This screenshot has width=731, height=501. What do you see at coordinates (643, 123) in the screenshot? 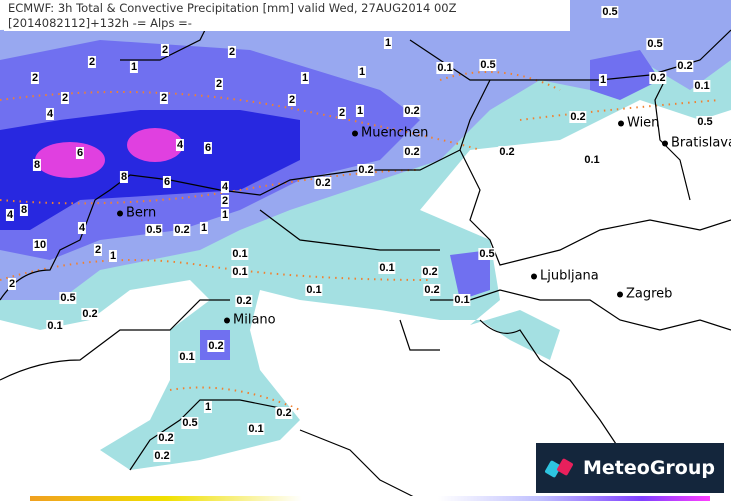
I see `city-name: Wien` at bounding box center [643, 123].